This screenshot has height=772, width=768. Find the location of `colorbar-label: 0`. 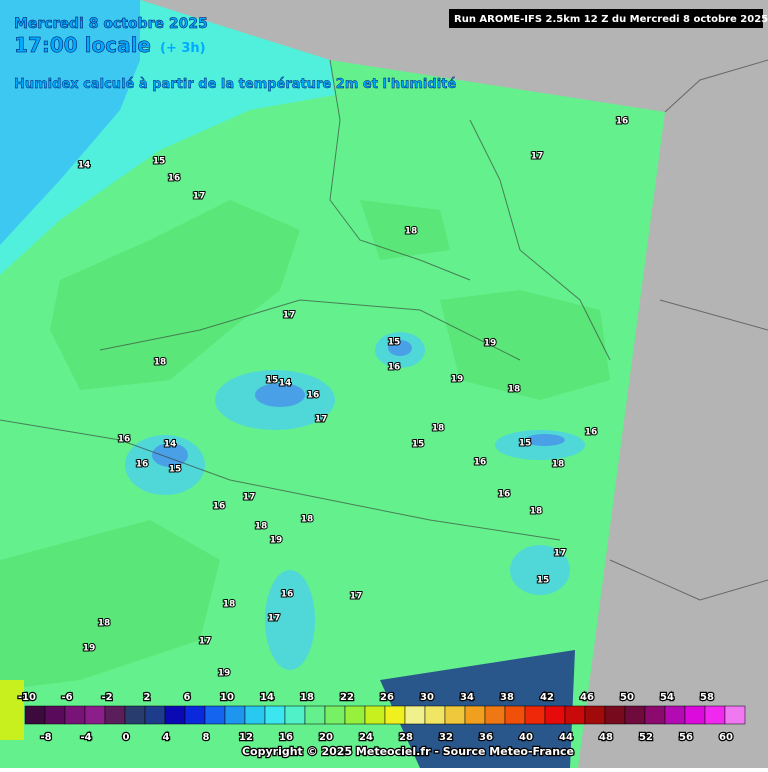

colorbar-label: 0 is located at coordinates (126, 737).